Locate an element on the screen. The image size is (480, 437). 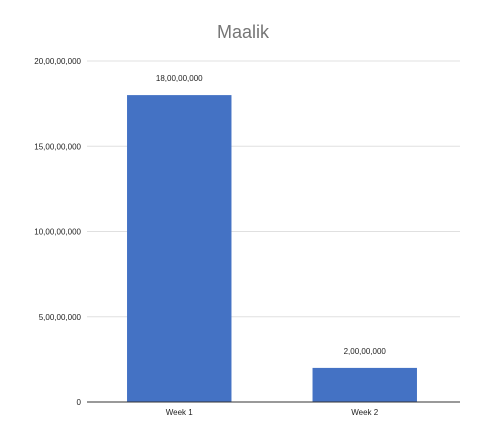
y-tick-label: 20,00,00,000 is located at coordinates (57, 61).